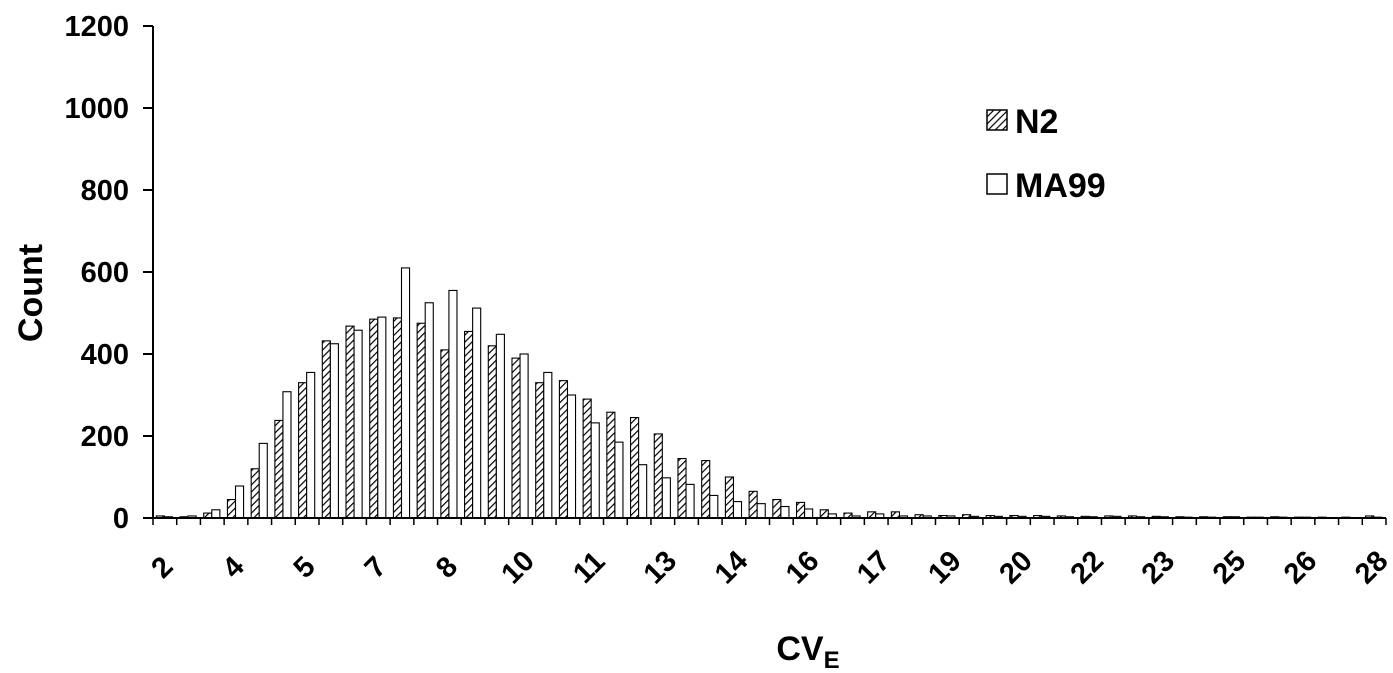 The image size is (1393, 673). I want to click on legend-swatch-n2, so click(997, 120).